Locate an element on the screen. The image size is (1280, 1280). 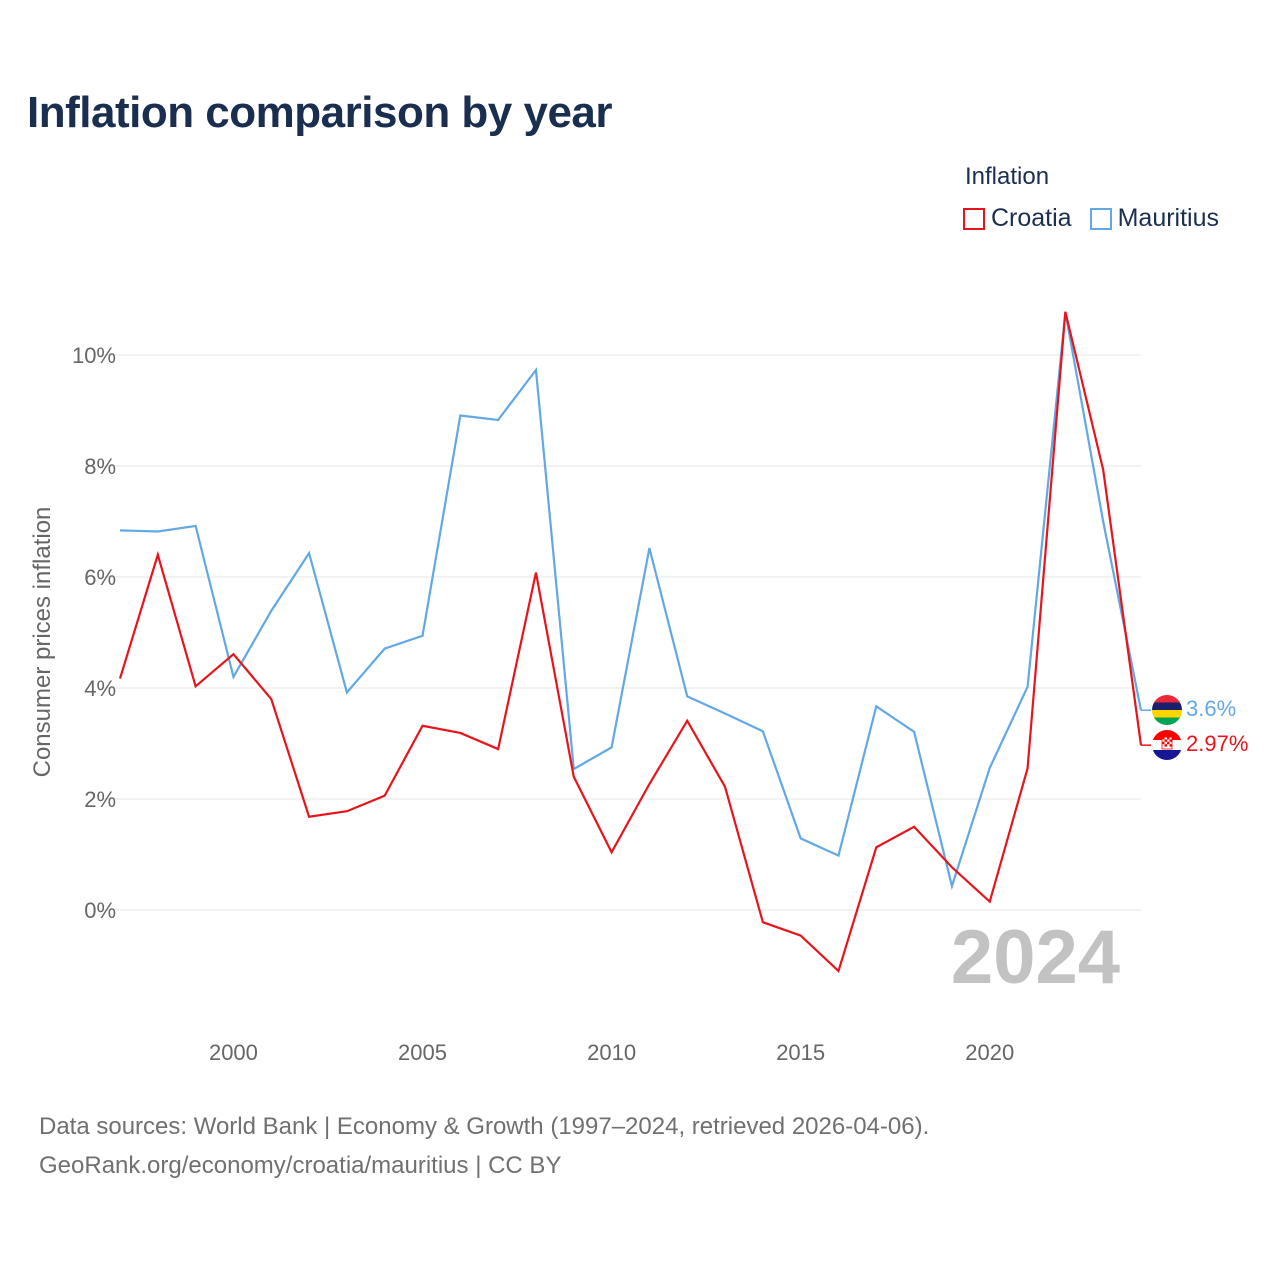
legend-item-mauritius: Mauritius is located at coordinates (1154, 218).